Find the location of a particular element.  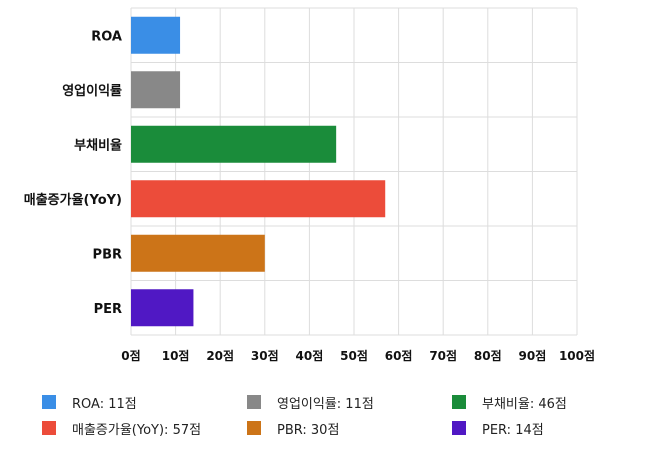

category-label: 부채비율 is located at coordinates (98, 145).